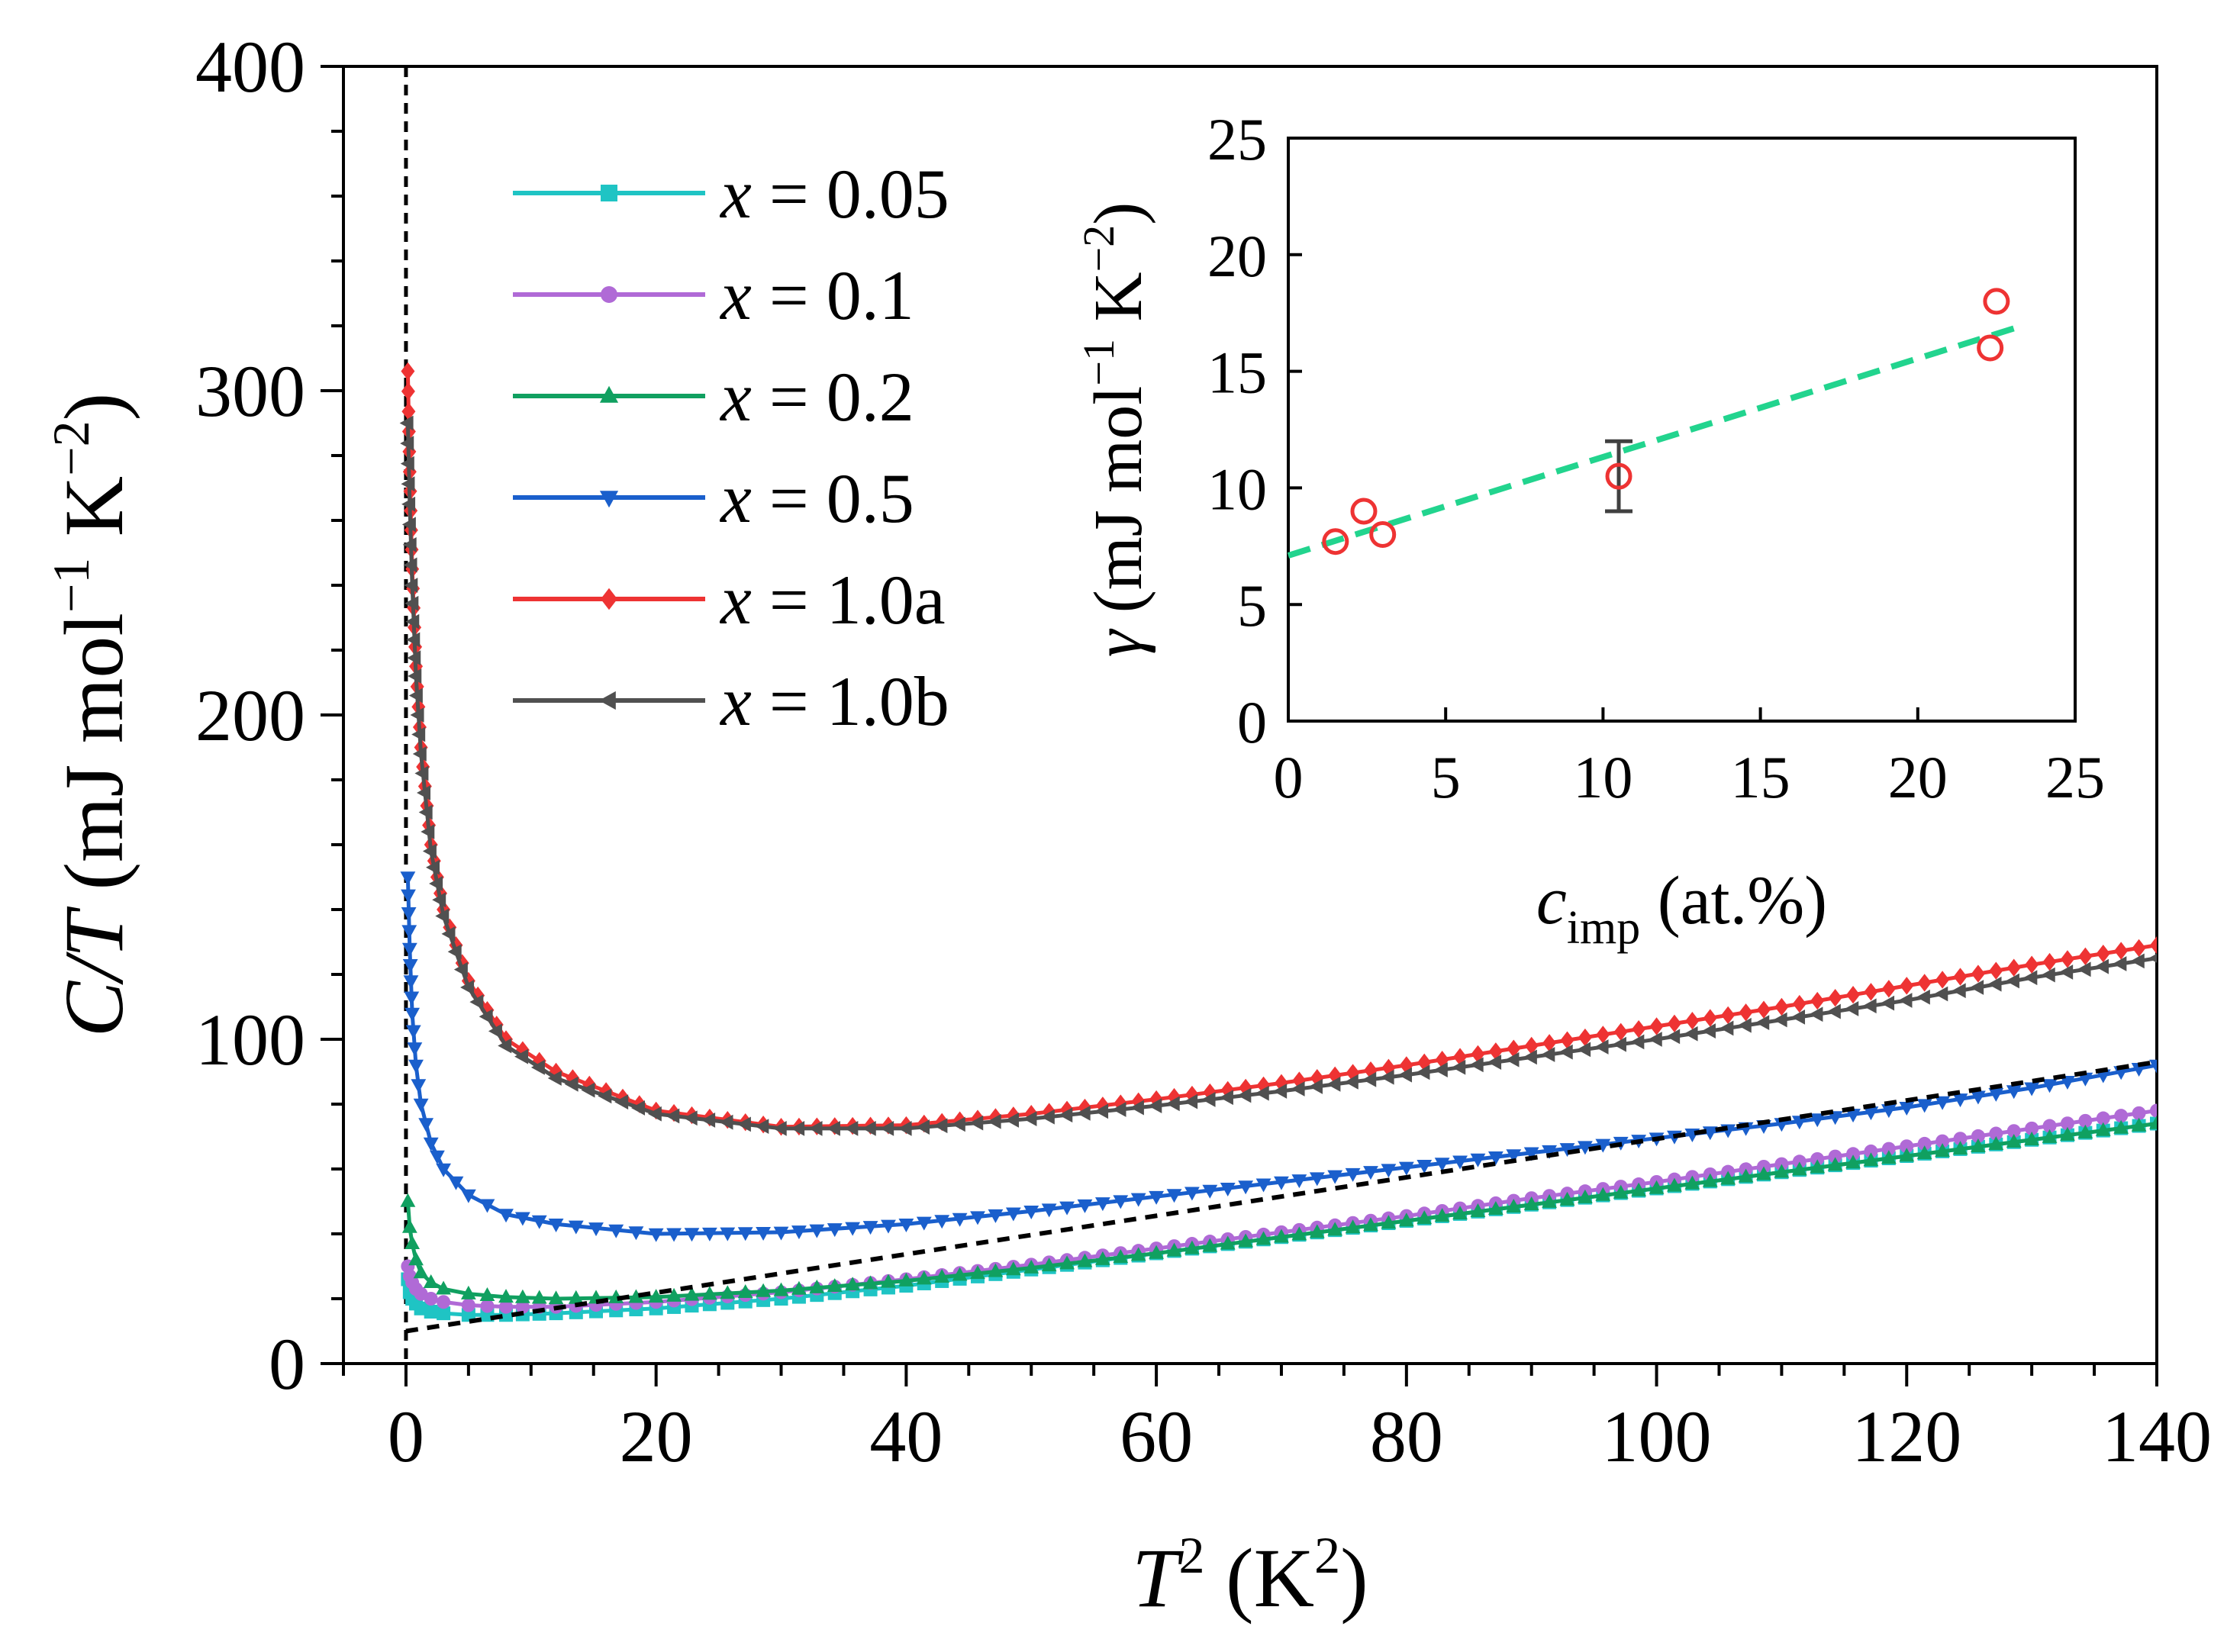 The height and width of the screenshot is (1652, 2240). Describe the element at coordinates (71, 447) in the screenshot. I see `y-axis-title-sup2: −2` at that location.